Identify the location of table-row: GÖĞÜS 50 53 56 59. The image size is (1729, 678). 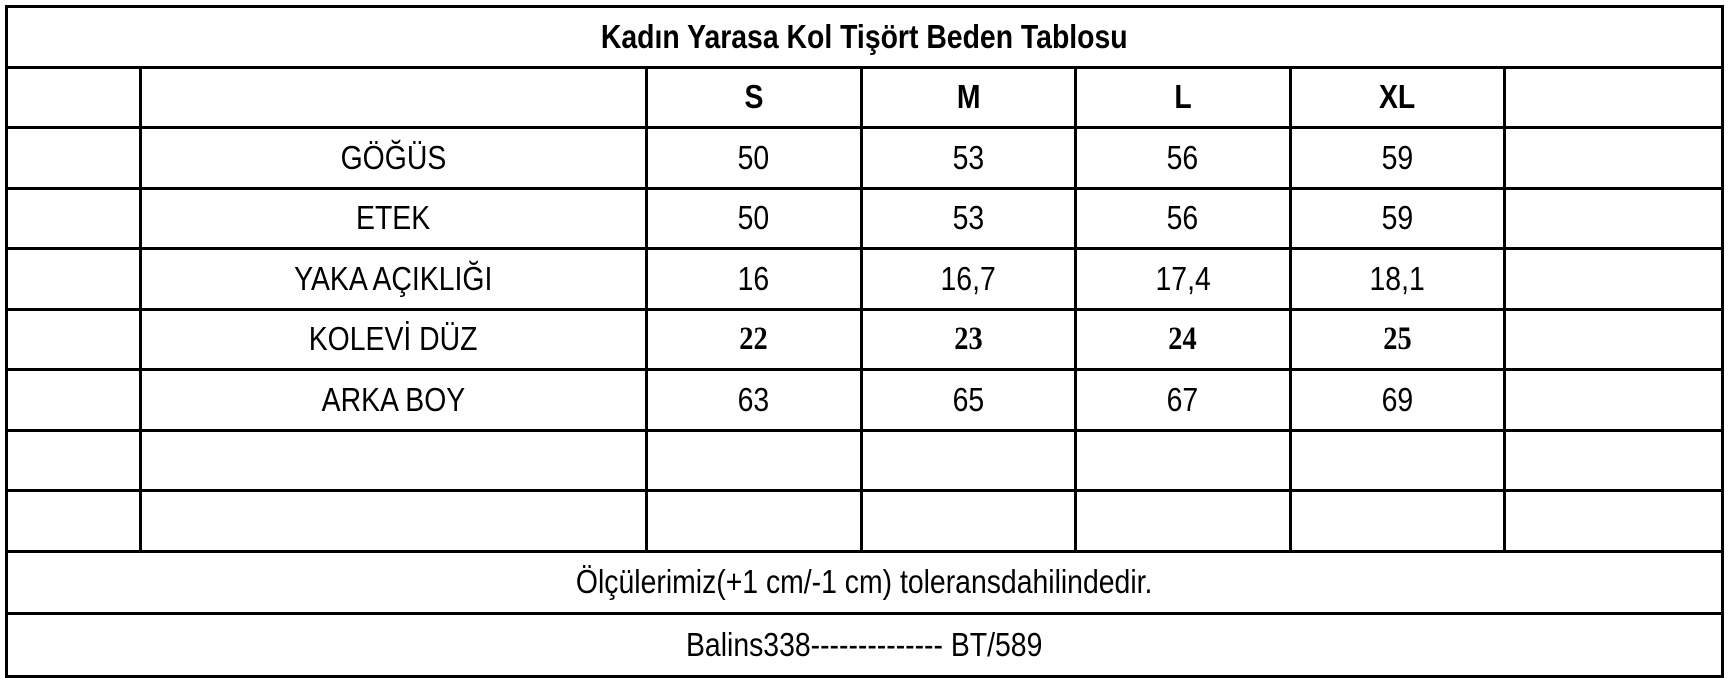
(864, 158).